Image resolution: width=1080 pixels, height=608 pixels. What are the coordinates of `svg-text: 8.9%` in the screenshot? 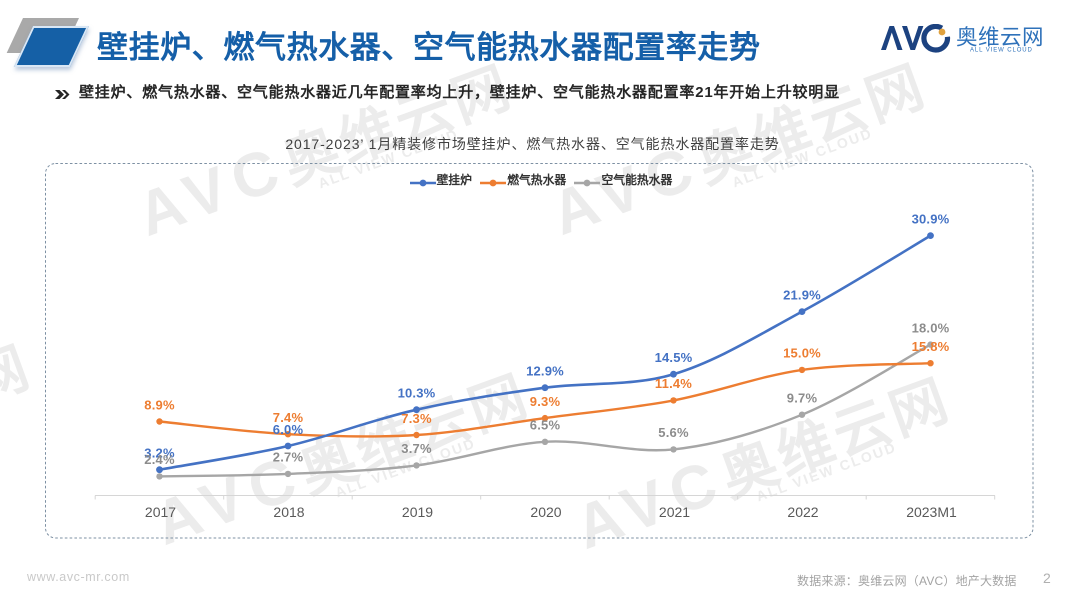 It's located at (159, 404).